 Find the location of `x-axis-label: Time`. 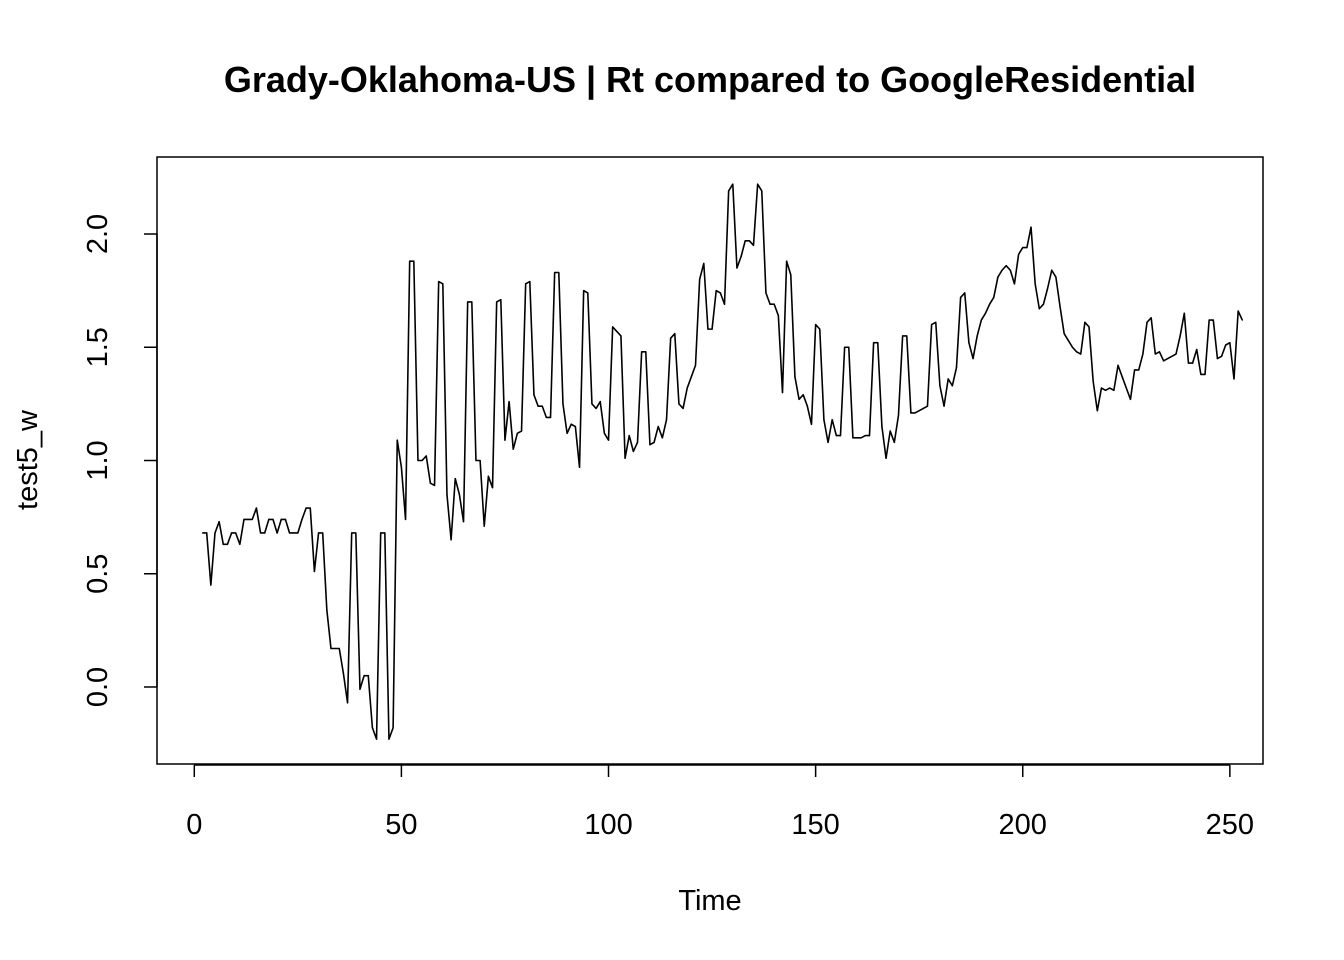

x-axis-label: Time is located at coordinates (709, 901).